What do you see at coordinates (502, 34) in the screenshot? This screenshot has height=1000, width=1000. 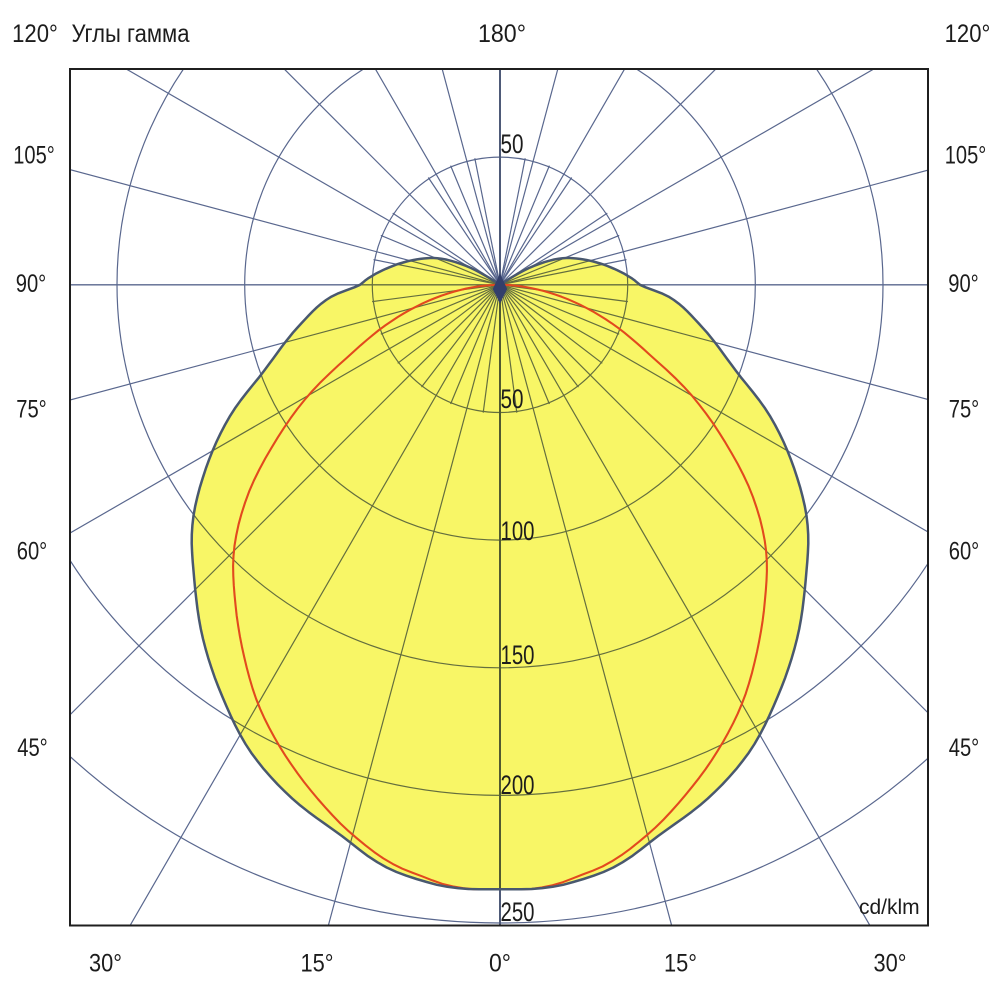 I see `svg-text: 180°` at bounding box center [502, 34].